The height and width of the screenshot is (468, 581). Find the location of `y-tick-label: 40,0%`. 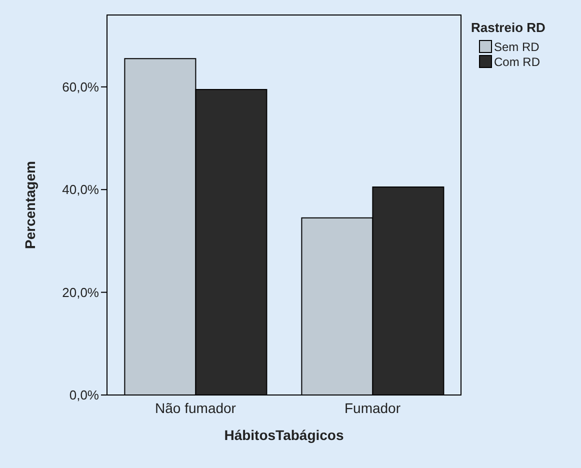

y-tick-label: 40,0% is located at coordinates (81, 190).